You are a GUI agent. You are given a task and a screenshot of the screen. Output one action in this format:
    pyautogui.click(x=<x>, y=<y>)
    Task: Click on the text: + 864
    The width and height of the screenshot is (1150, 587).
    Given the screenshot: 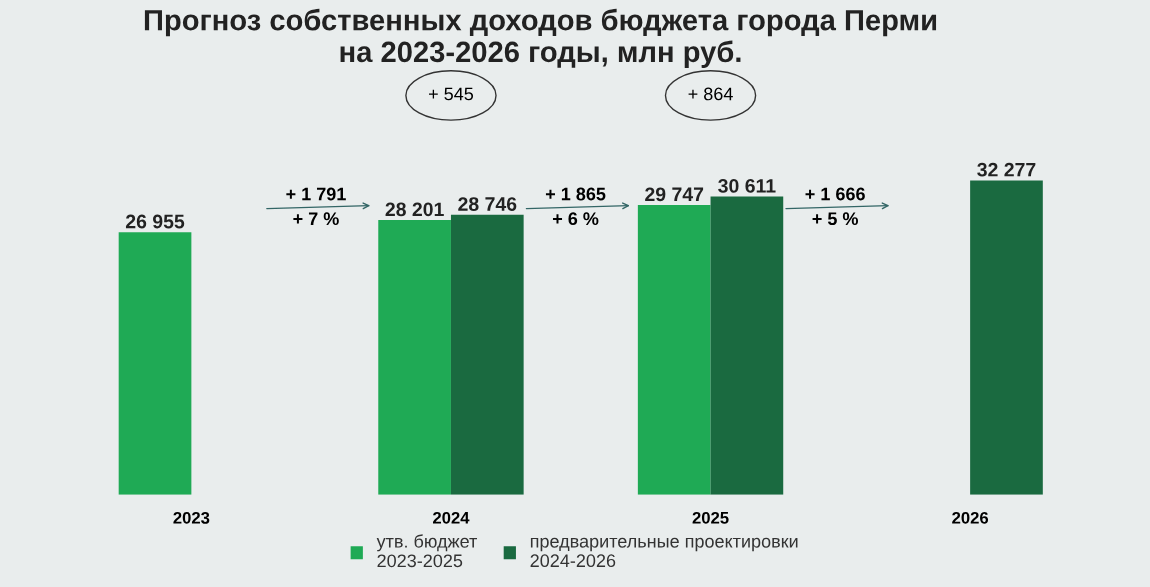 What is the action you would take?
    pyautogui.click(x=710, y=94)
    